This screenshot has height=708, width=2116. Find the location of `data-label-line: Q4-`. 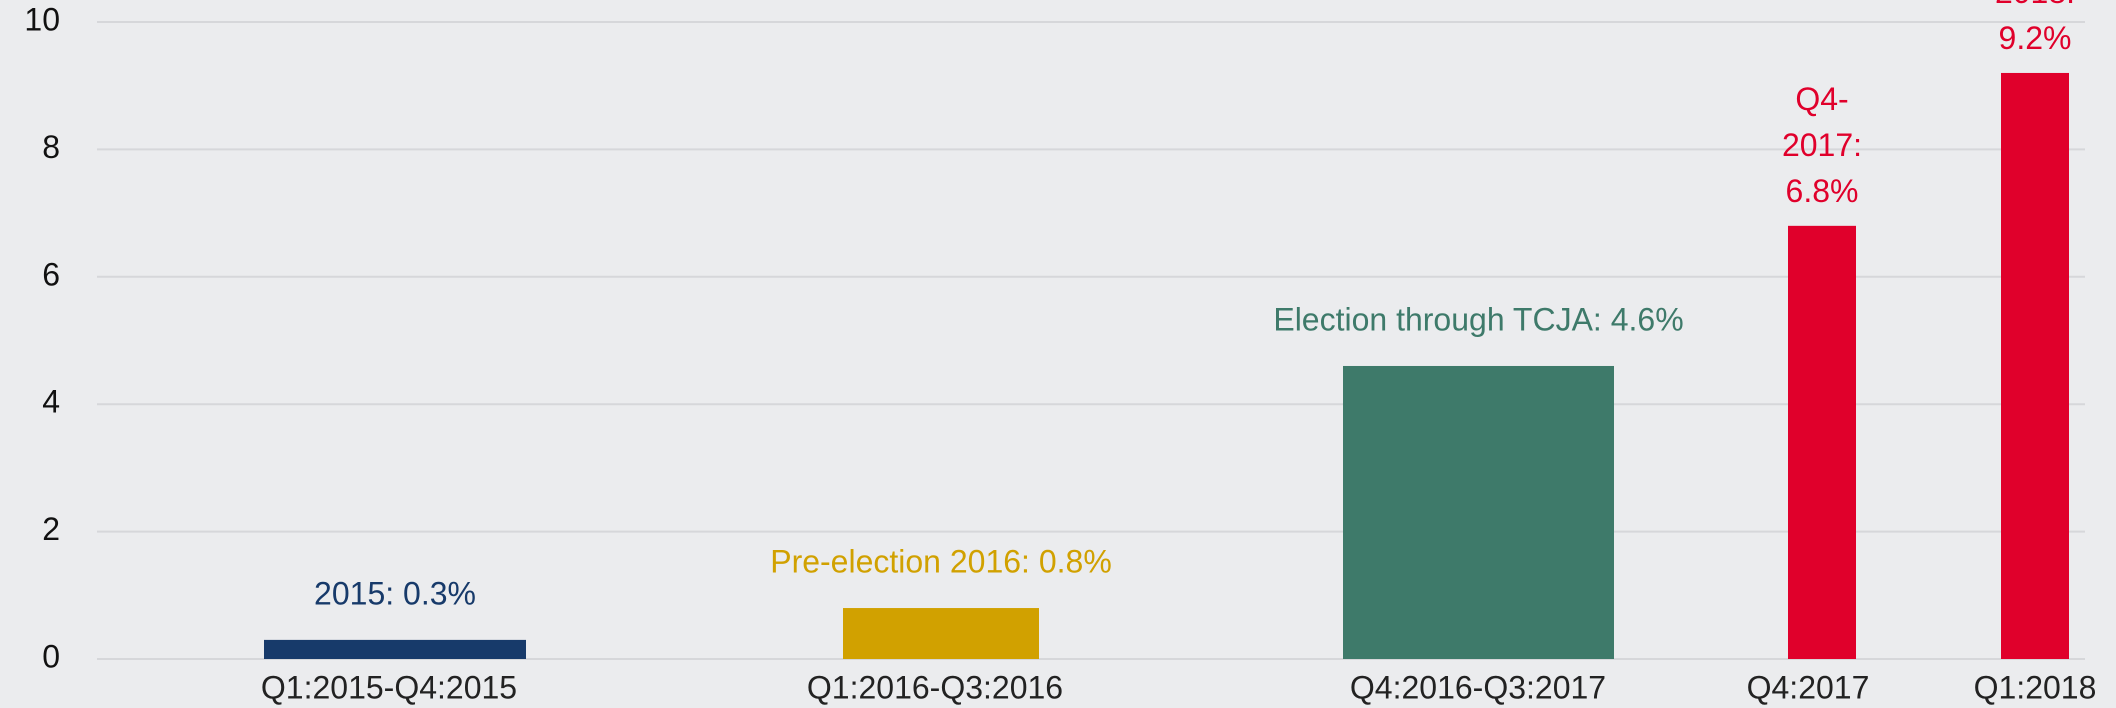

data-label-line: Q4- is located at coordinates (1821, 99).